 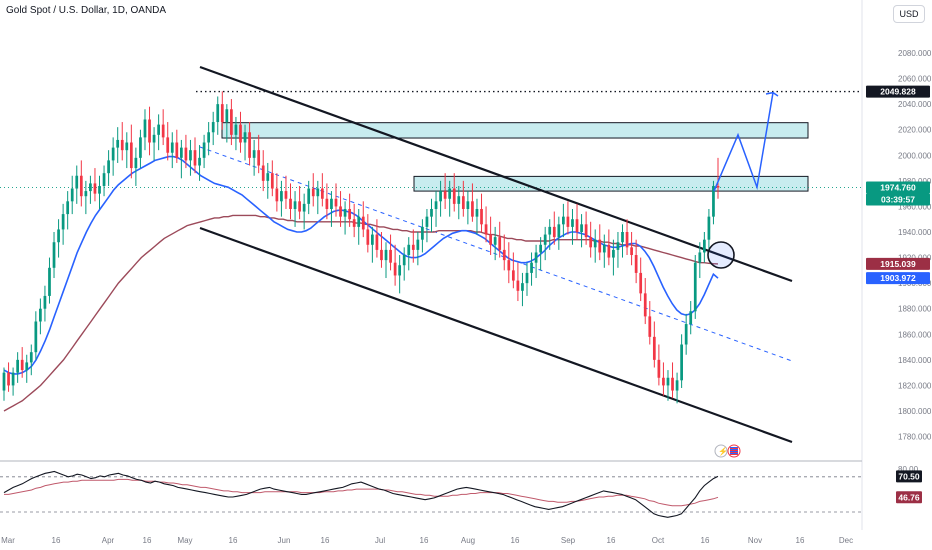 I want to click on rsi-tick-label: 80.00, so click(x=908, y=469).